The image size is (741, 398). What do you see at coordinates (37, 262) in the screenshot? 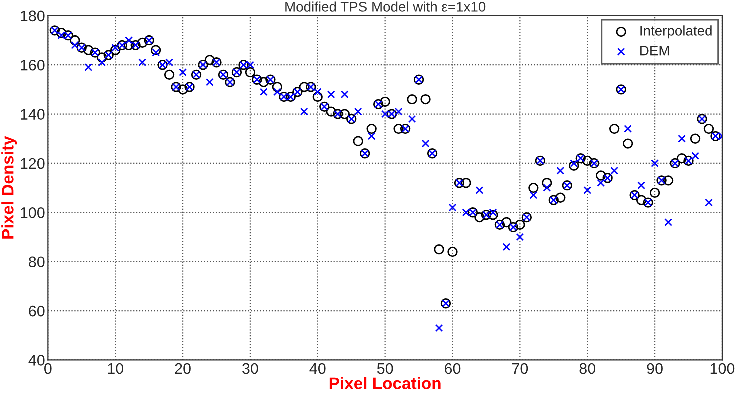
I see `y-tick-label: 80` at bounding box center [37, 262].